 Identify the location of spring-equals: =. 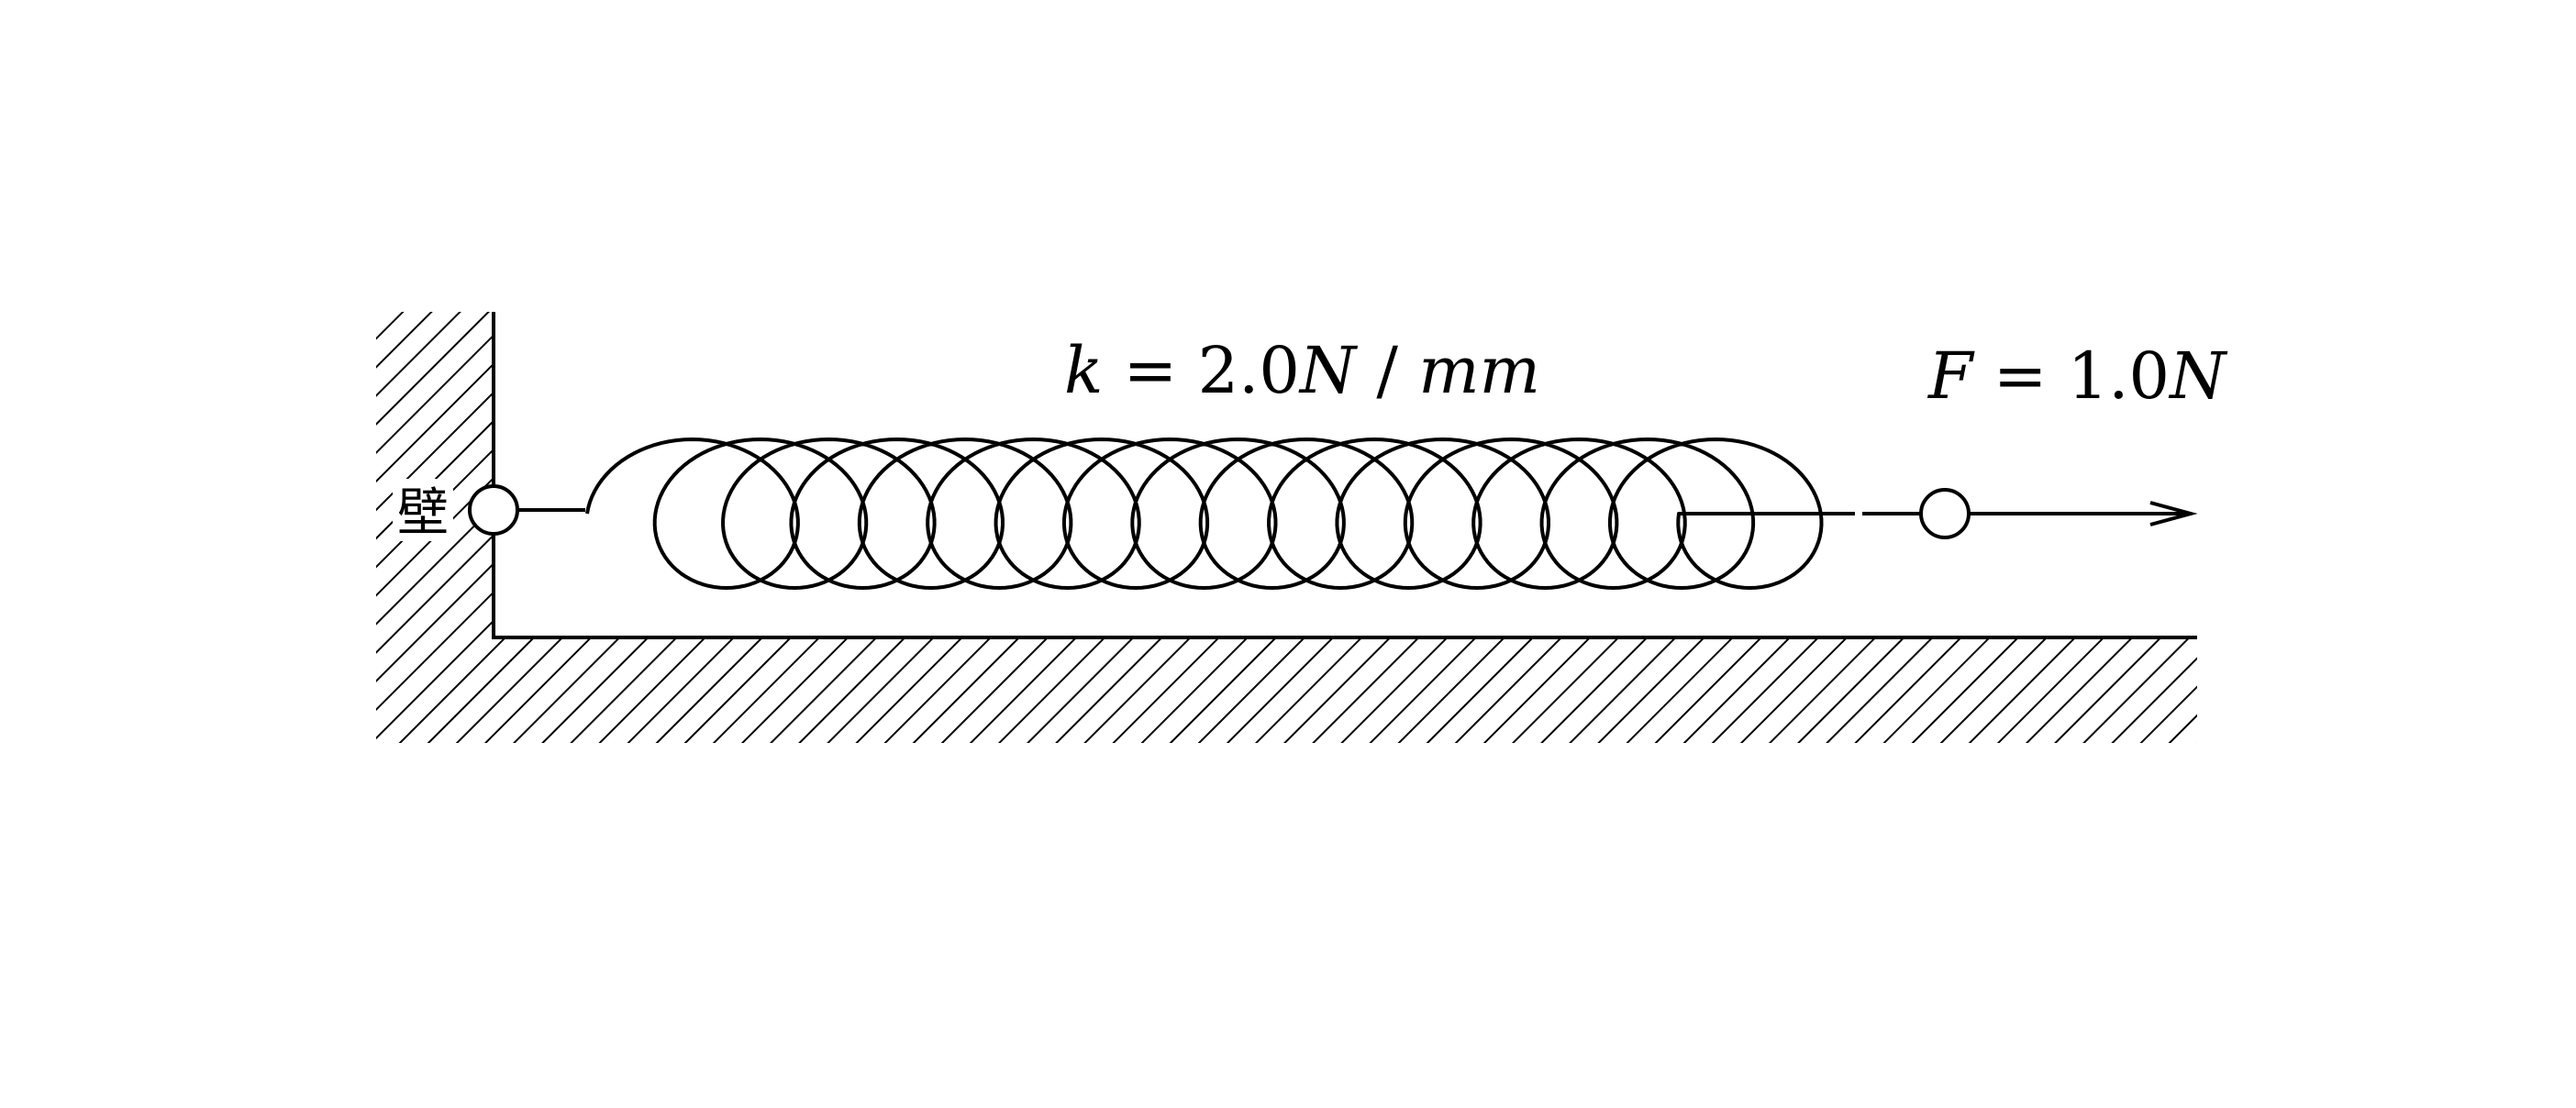
(1150, 370).